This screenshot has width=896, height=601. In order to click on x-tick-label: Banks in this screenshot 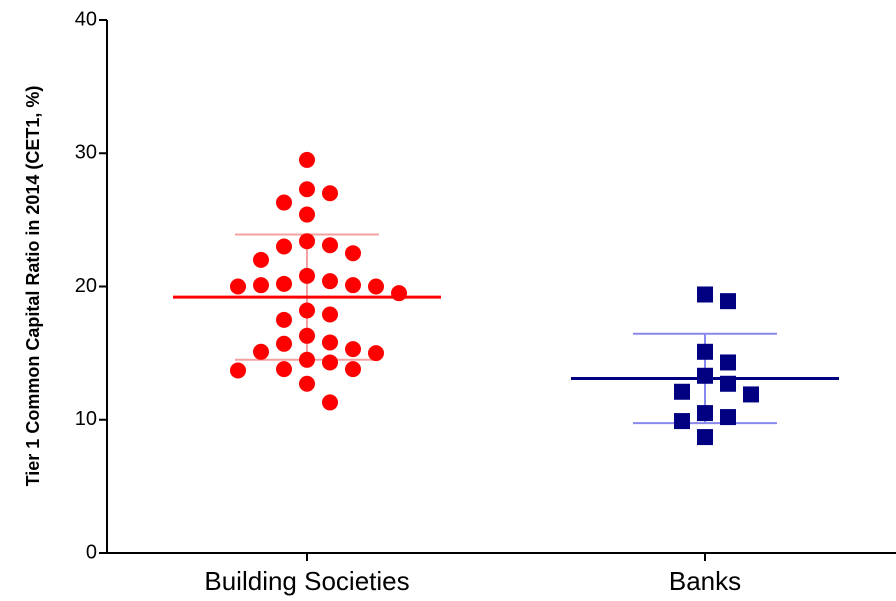, I will do `click(705, 581)`.